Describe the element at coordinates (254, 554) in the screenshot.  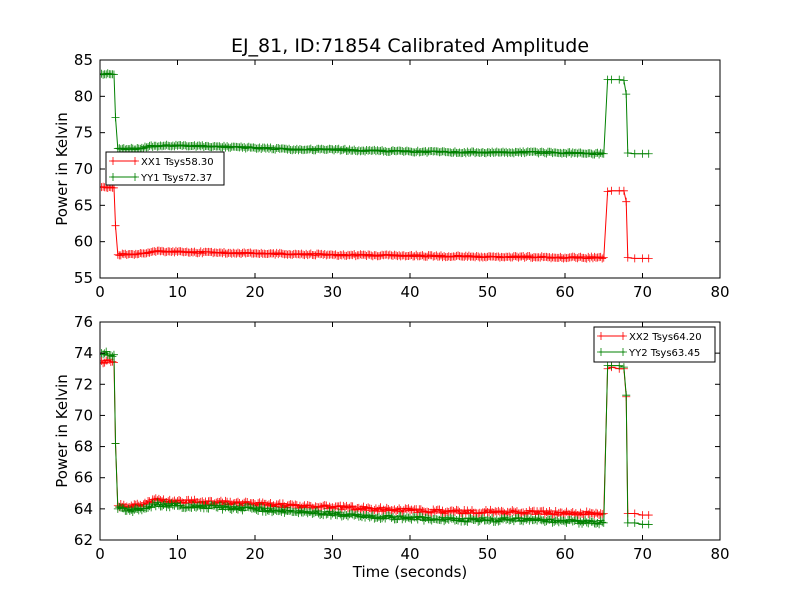
I see `x-tick-label: 20` at that location.